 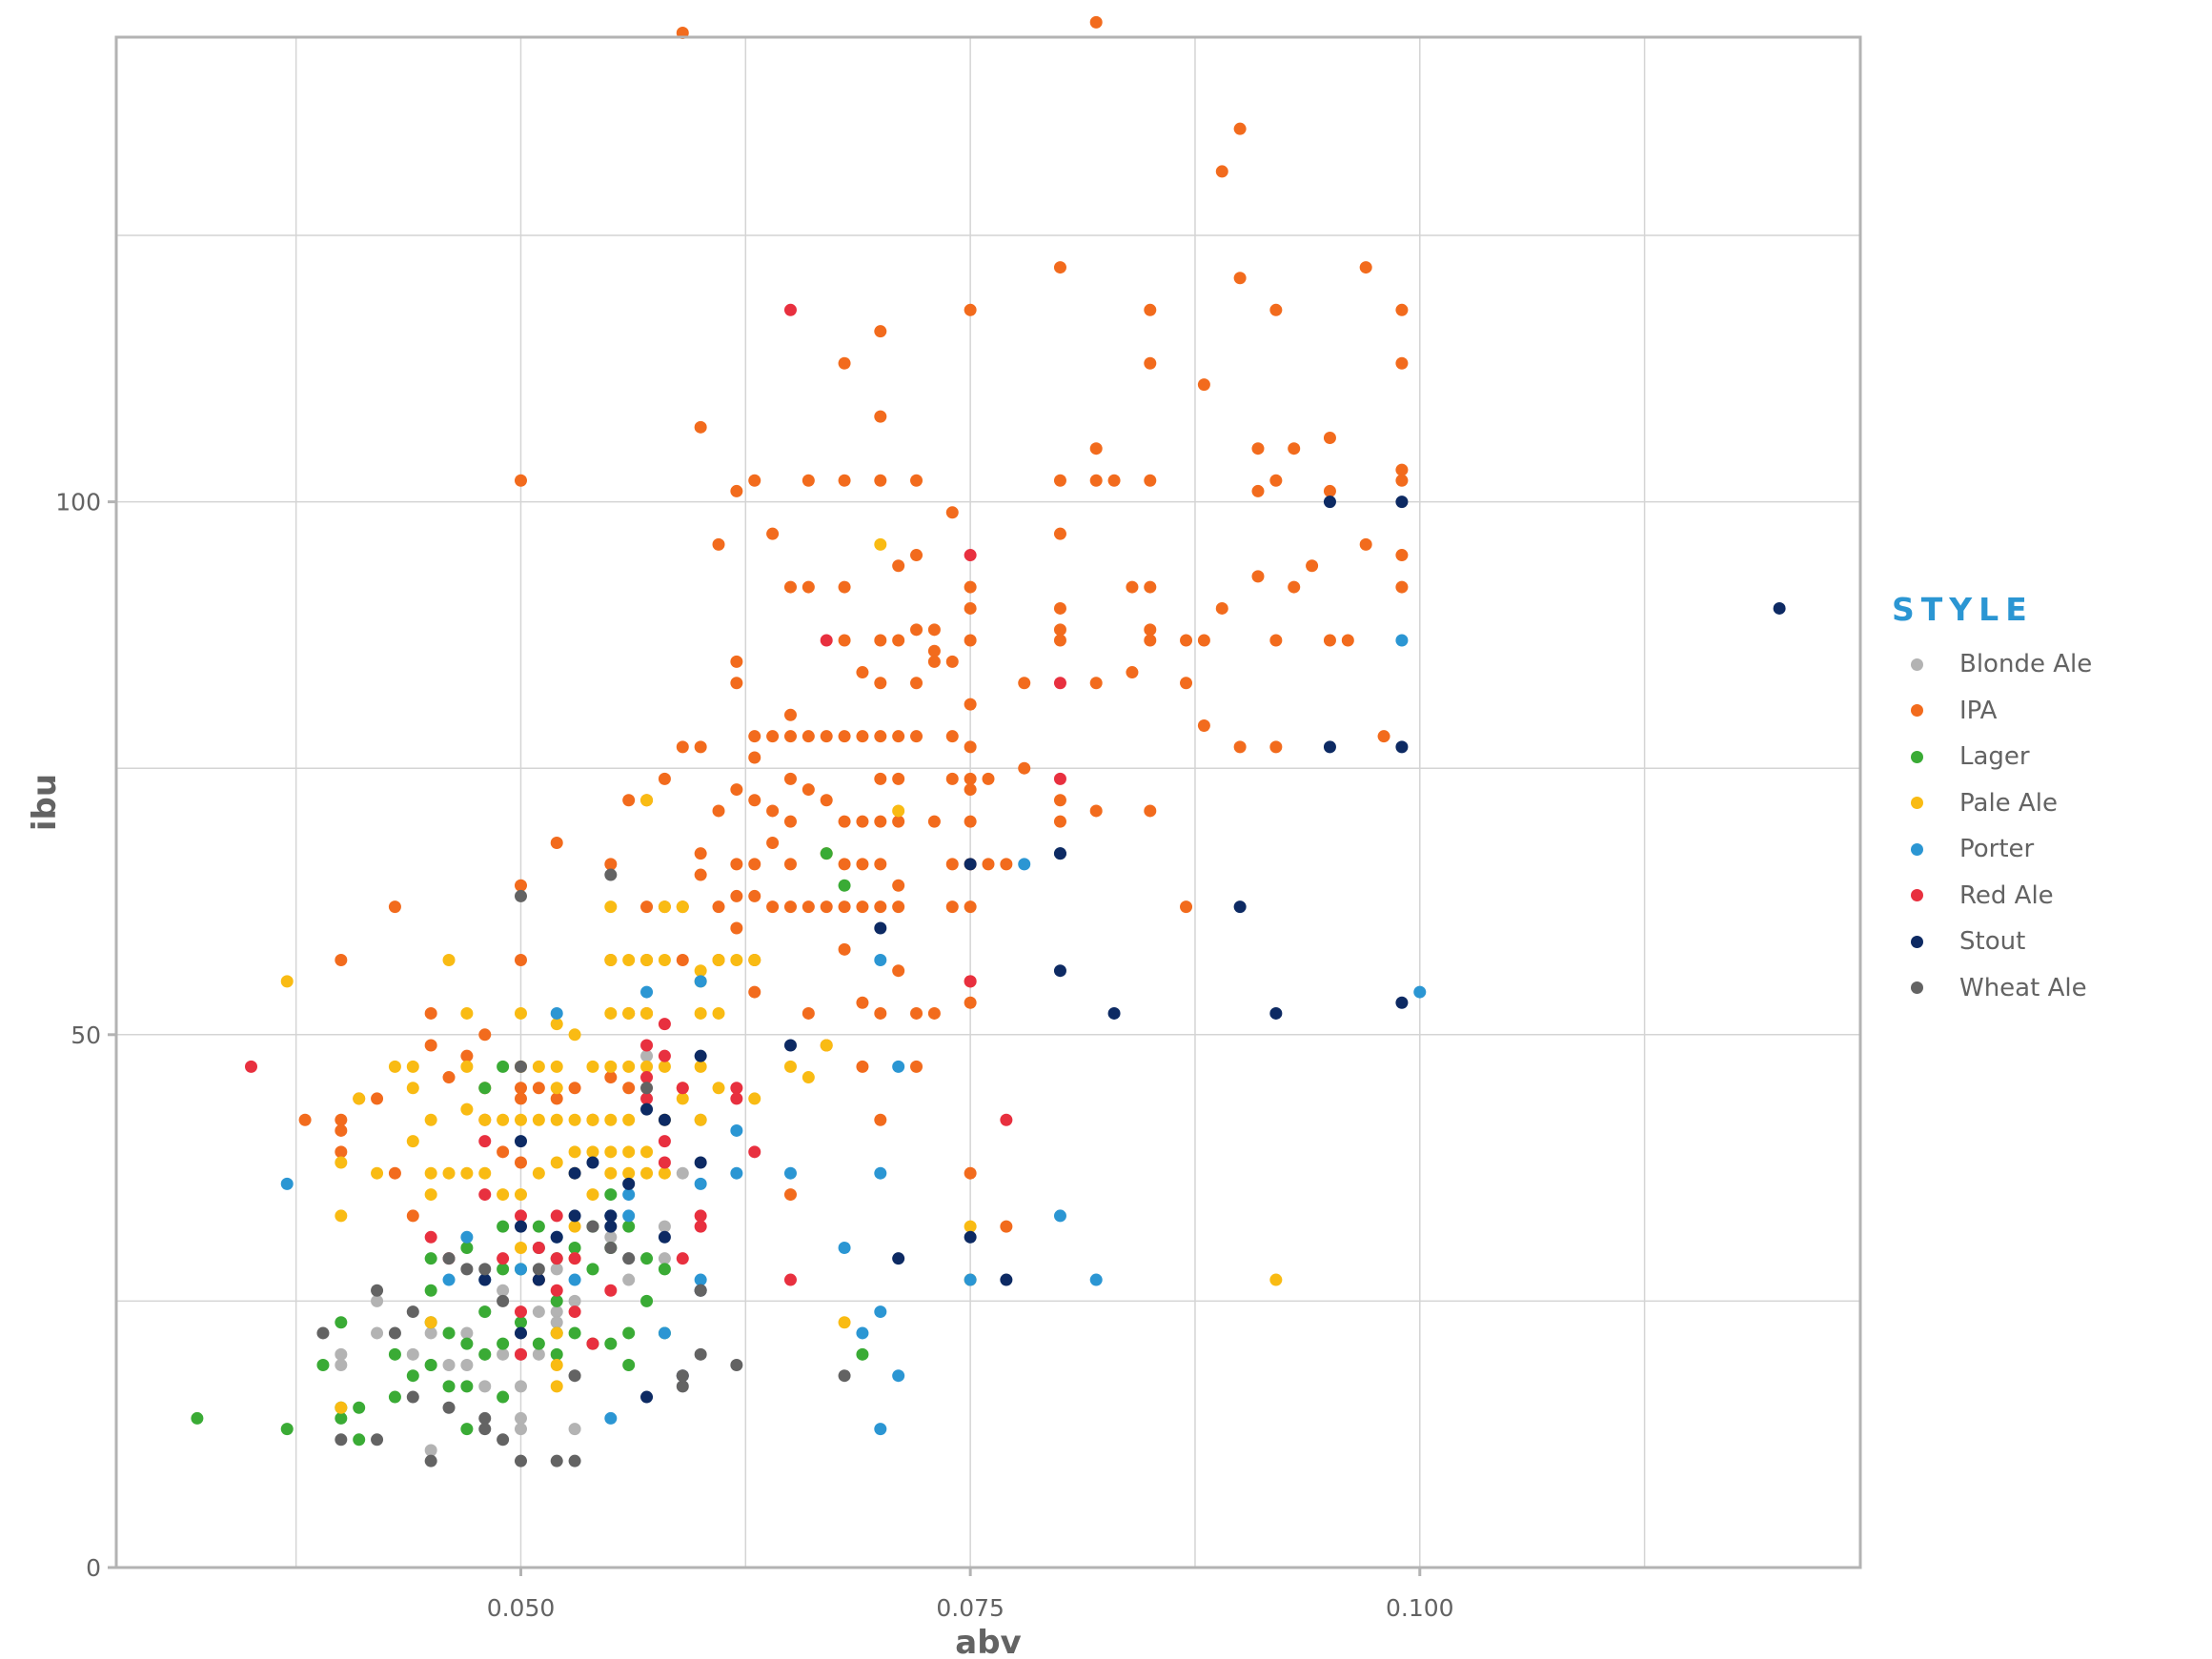 I want to click on x-axis-label: abv, so click(x=988, y=1642).